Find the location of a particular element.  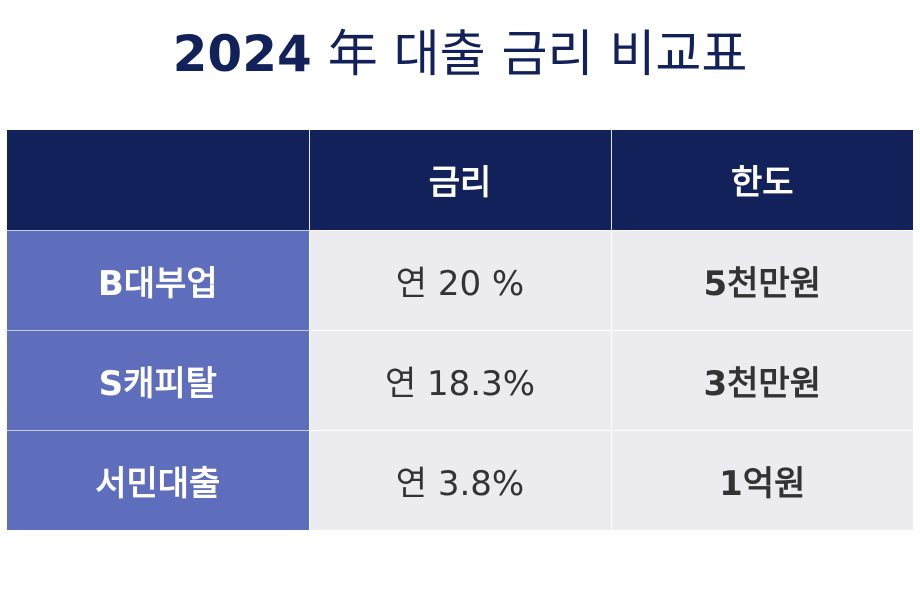

limit-cell: 3천만원 is located at coordinates (761, 379).